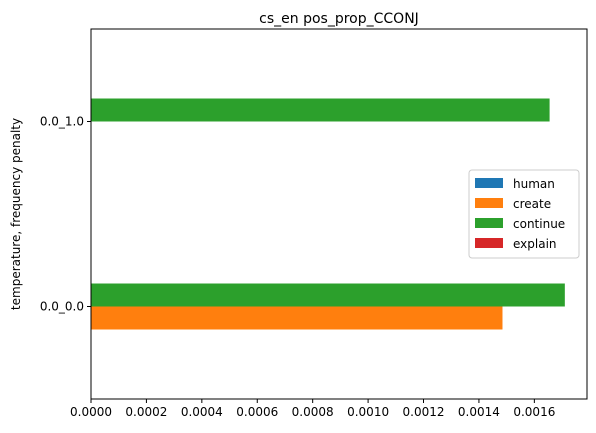 Image resolution: width=596 pixels, height=433 pixels. Describe the element at coordinates (535, 244) in the screenshot. I see `legend-label-explain: explain` at that location.